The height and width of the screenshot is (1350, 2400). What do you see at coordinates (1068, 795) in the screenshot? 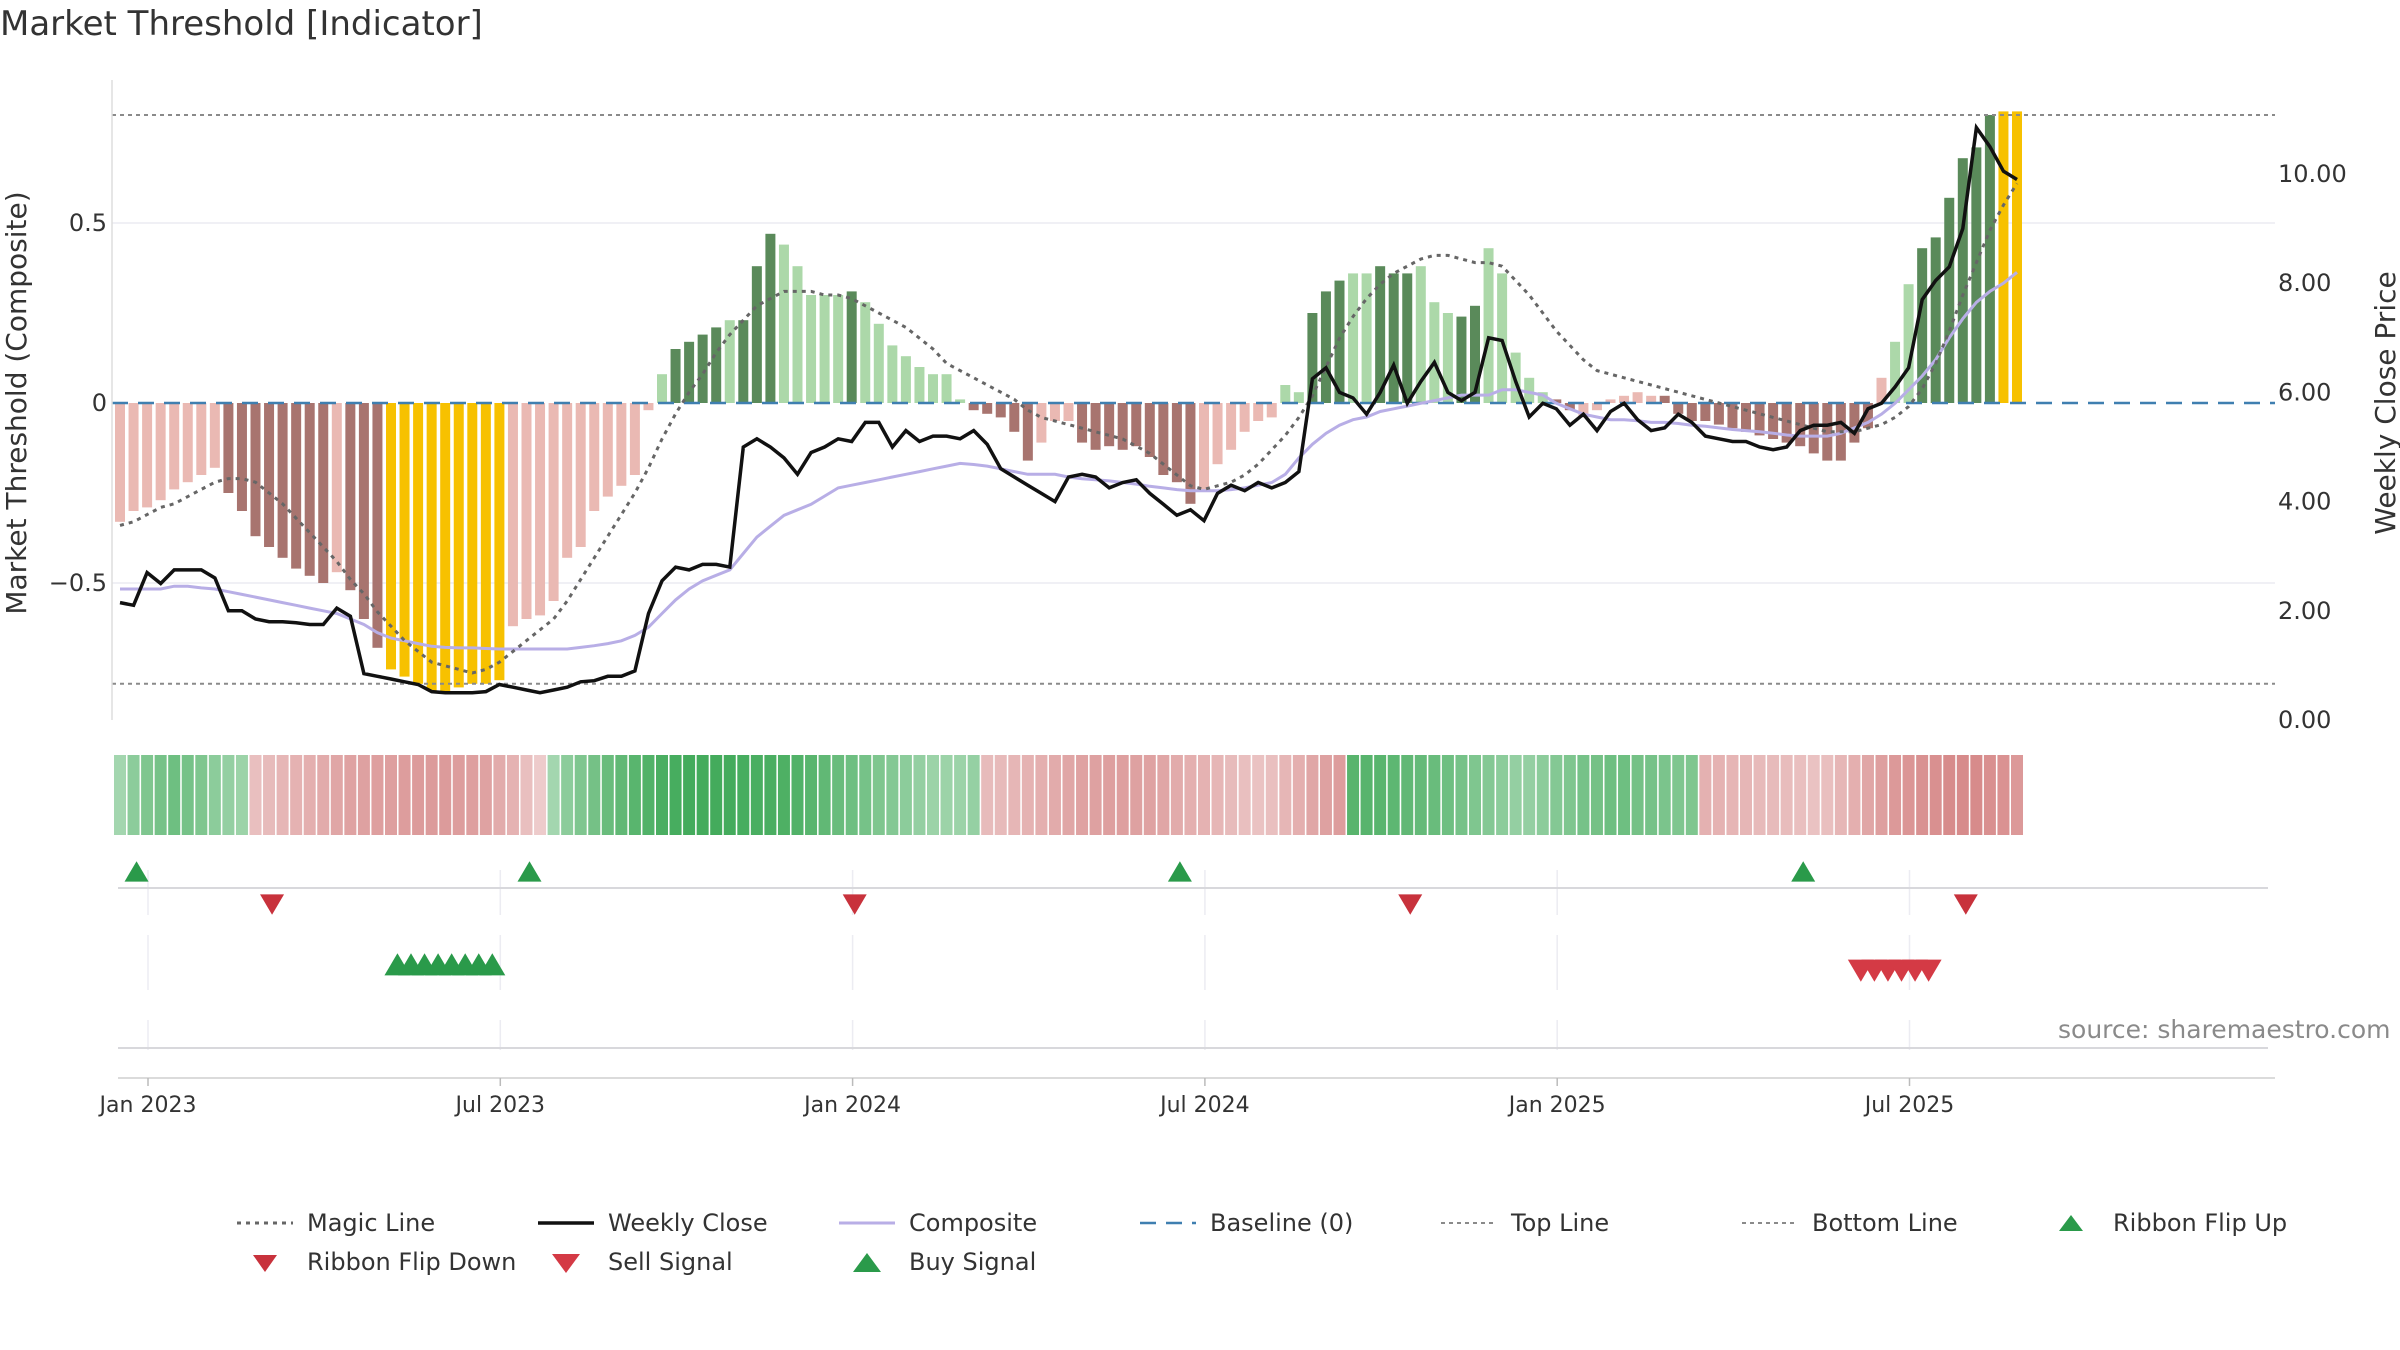
I see `ribbon-layer` at bounding box center [1068, 795].